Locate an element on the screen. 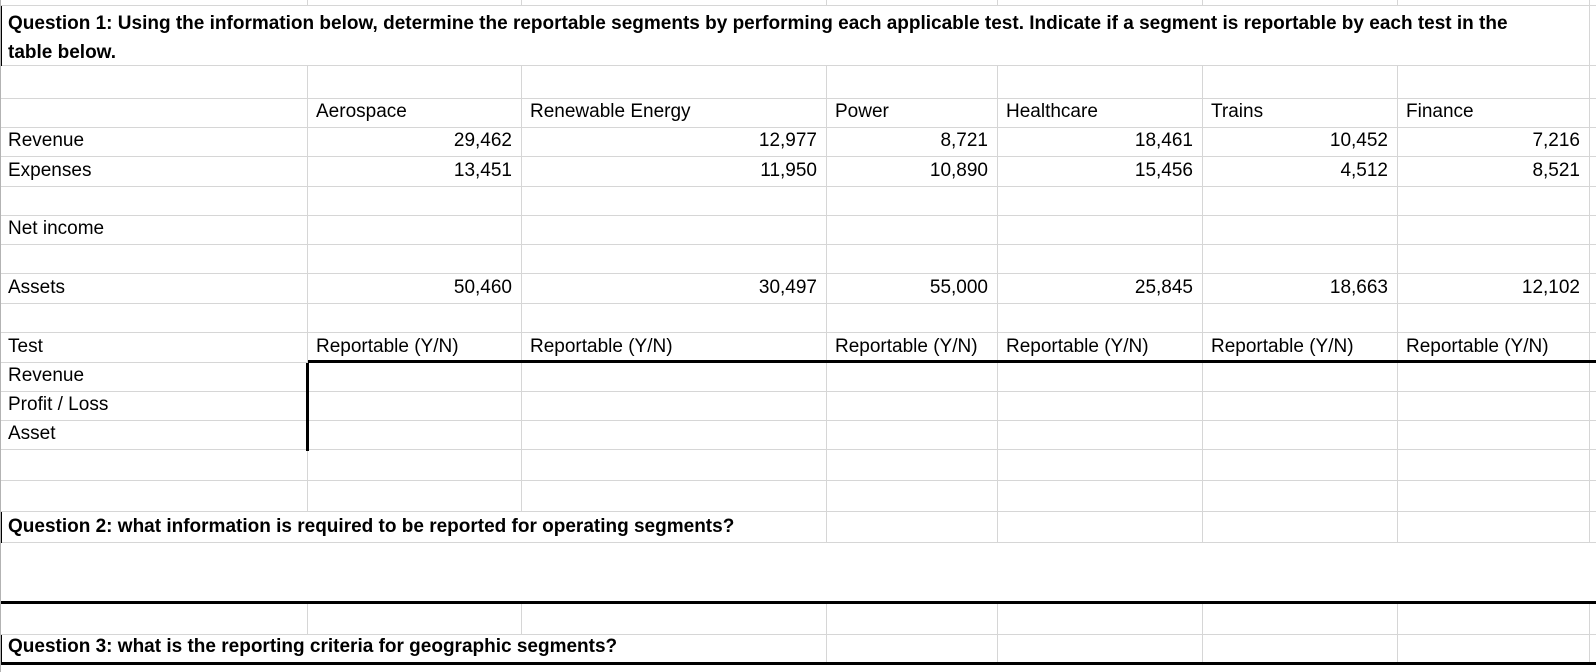 This screenshot has height=672, width=1596. answer-cell-asset-aerospace is located at coordinates (415, 435).